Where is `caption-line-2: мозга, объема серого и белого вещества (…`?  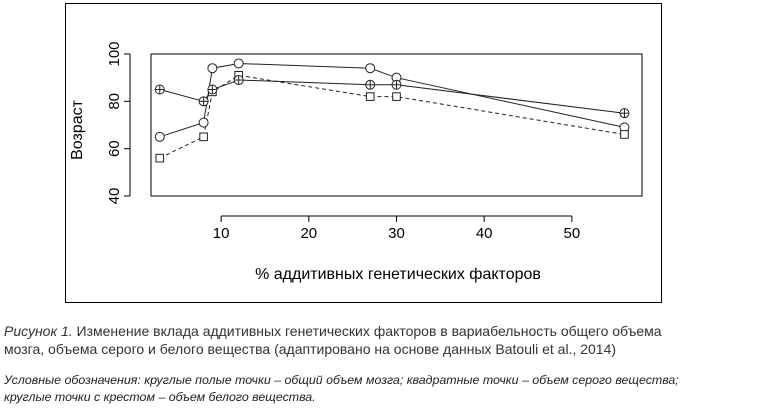
caption-line-2: мозга, объема серого и белого вещества (… is located at coordinates (310, 349).